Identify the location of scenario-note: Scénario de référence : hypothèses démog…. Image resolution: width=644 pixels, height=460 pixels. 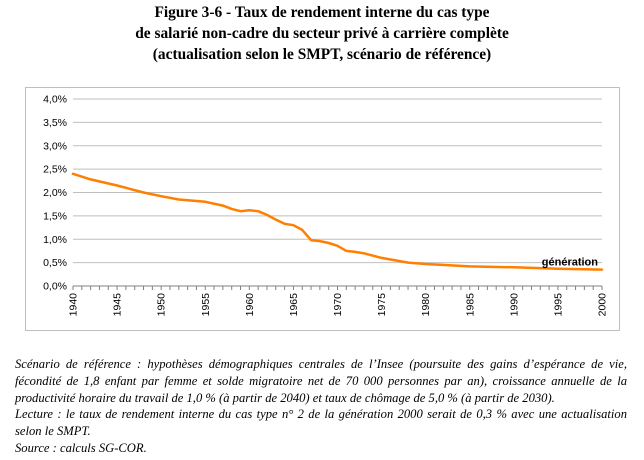
(321, 381).